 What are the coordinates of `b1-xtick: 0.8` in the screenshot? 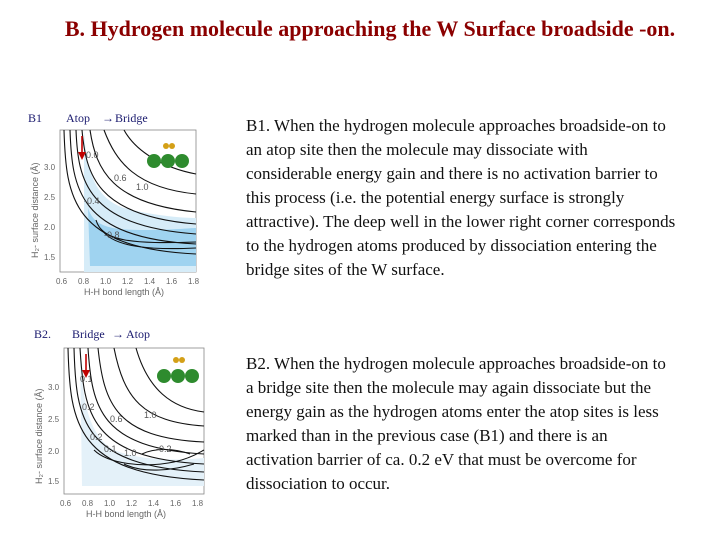 It's located at (84, 281).